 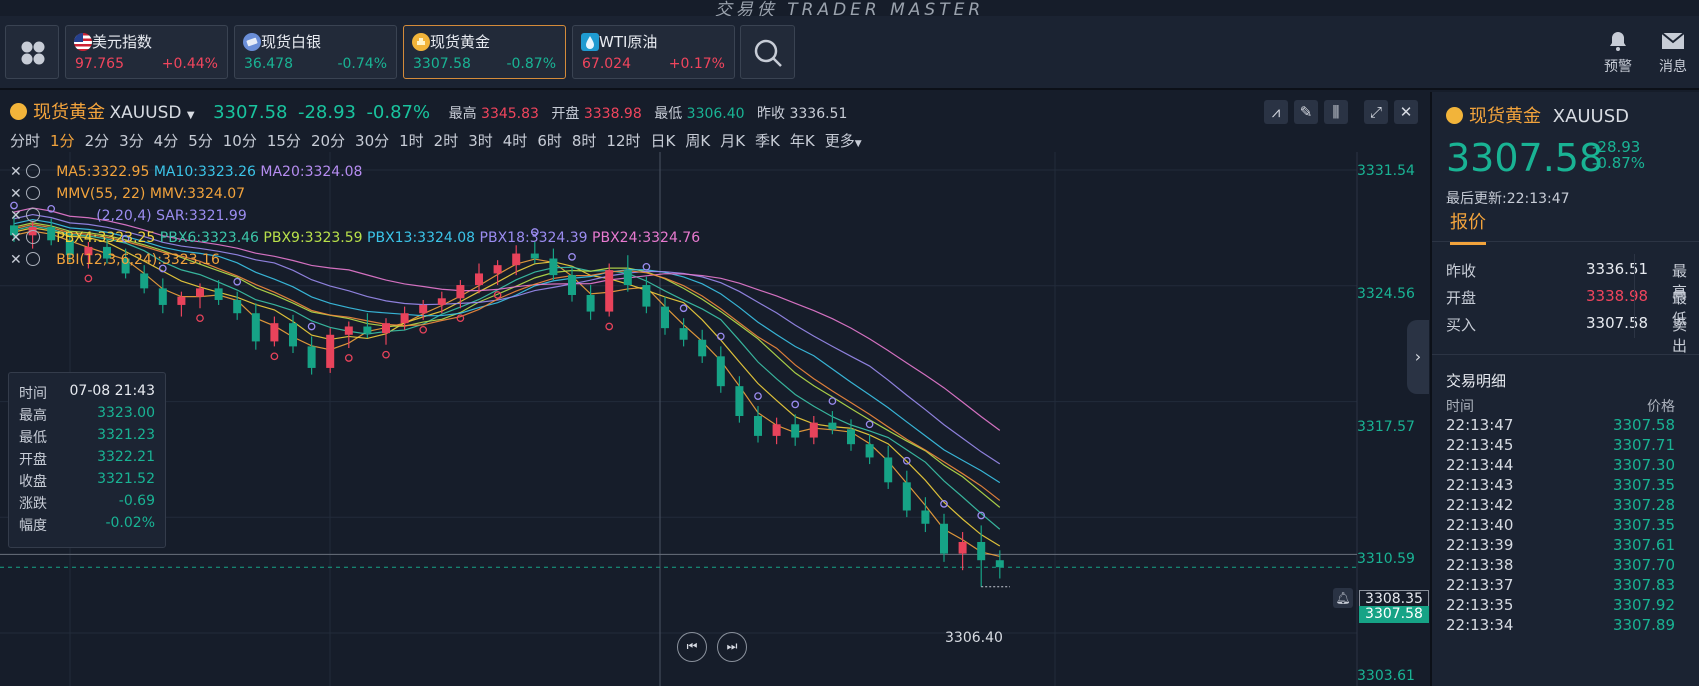 What do you see at coordinates (653, 52) in the screenshot?
I see `ticker-wti-oil: WTI原油 67.024 +0.17%` at bounding box center [653, 52].